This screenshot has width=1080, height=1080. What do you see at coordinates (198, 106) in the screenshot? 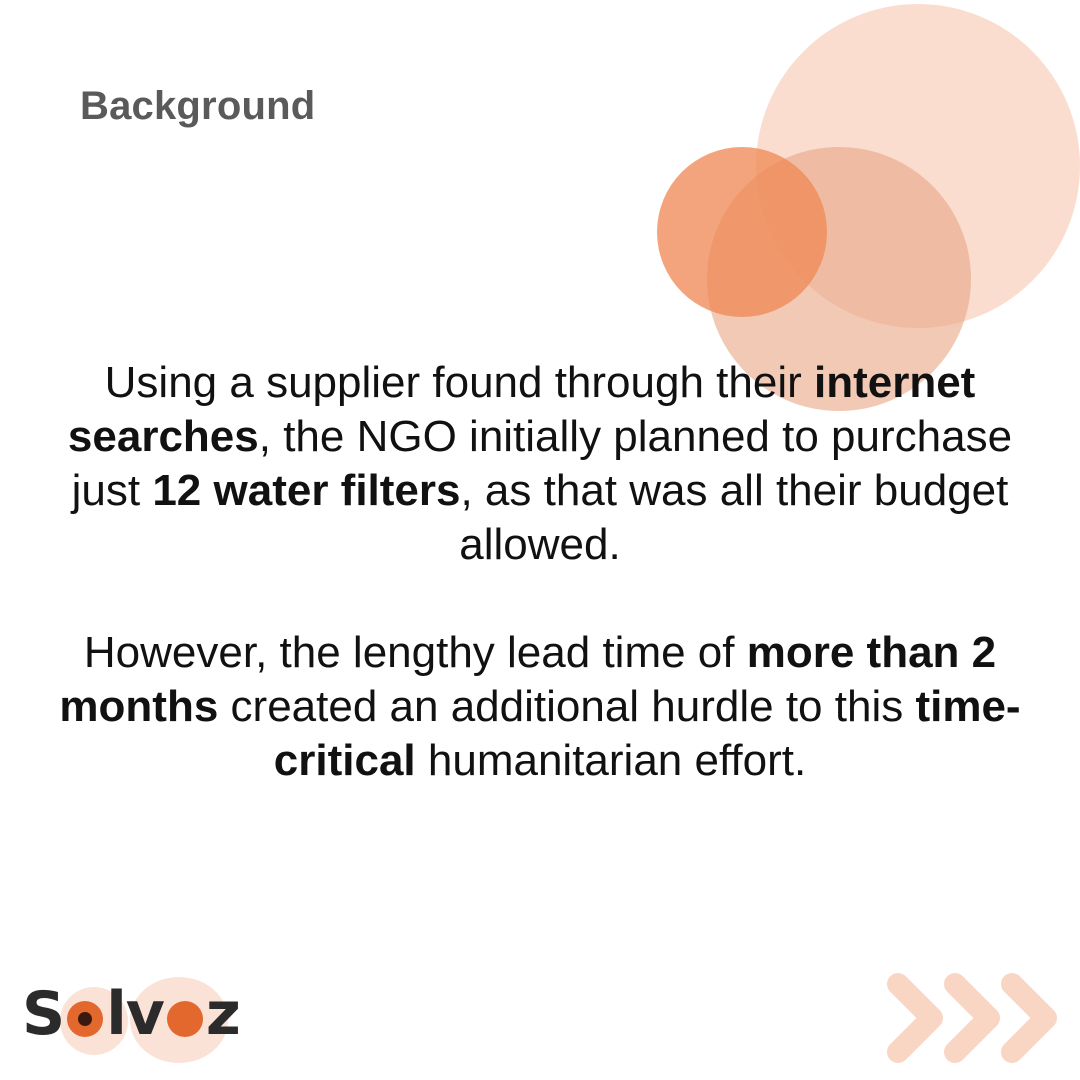
I see `page-title: Background` at bounding box center [198, 106].